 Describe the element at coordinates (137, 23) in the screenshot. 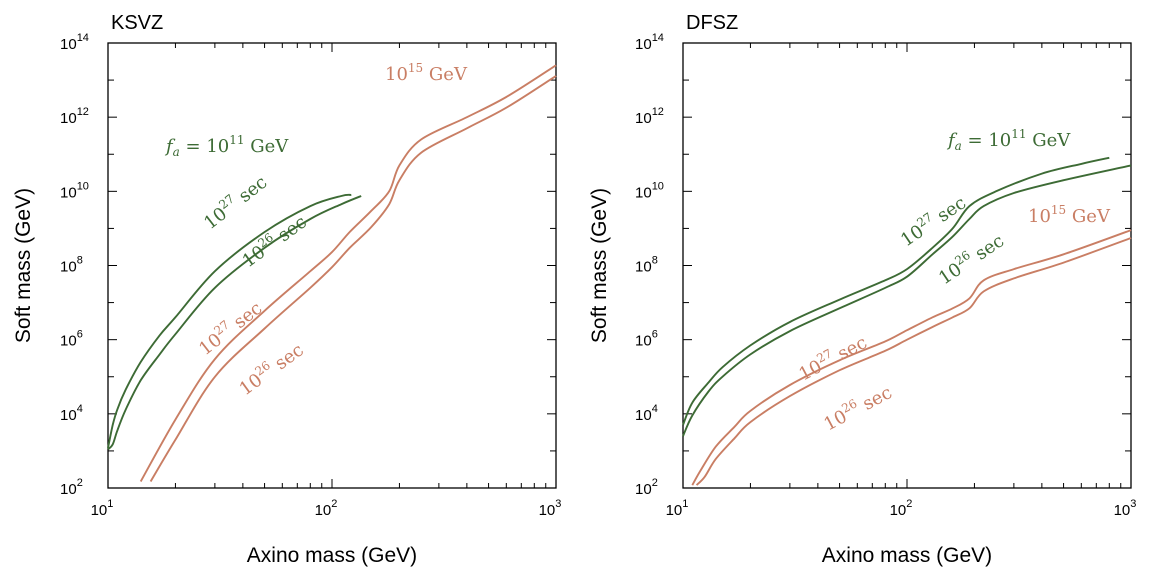

I see `panel-title: KSVZ` at that location.